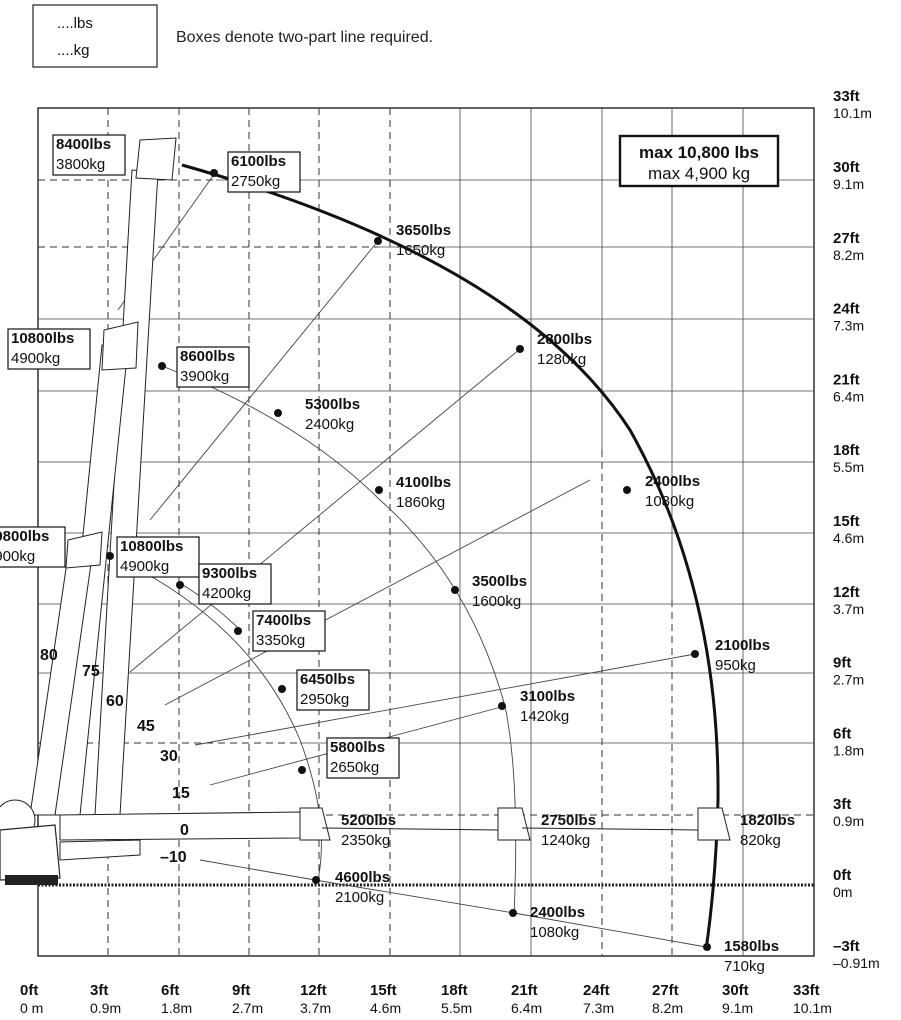 The width and height of the screenshot is (901, 1020). Describe the element at coordinates (329, 424) in the screenshot. I see `load-kg: 2400kg` at that location.